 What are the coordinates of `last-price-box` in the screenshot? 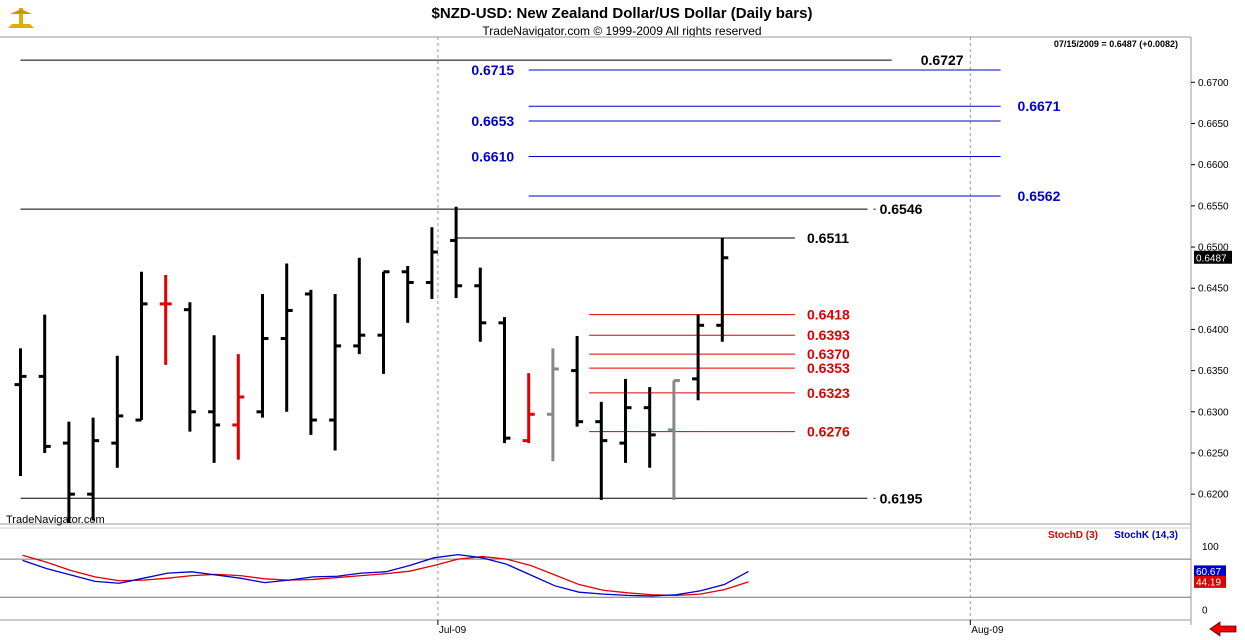 It's located at (1213, 257).